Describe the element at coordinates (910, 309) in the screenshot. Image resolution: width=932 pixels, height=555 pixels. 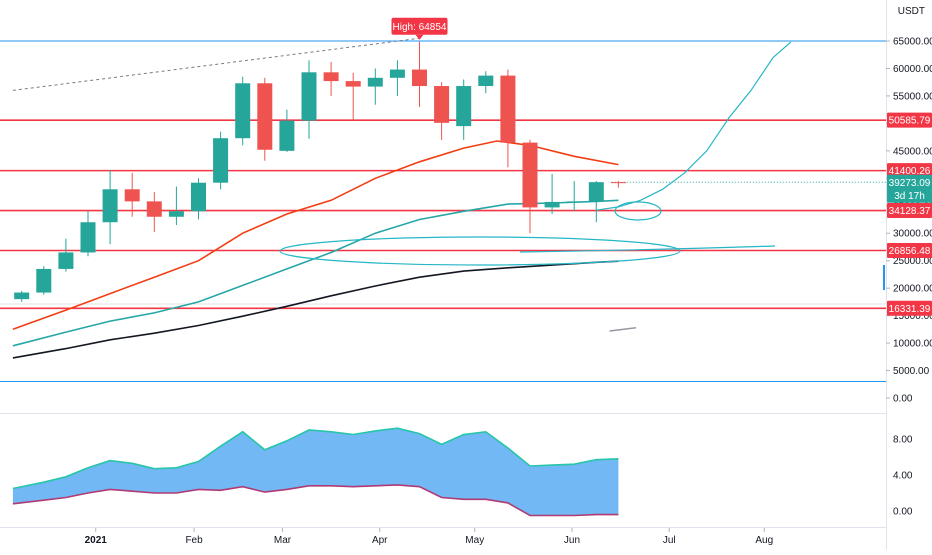
I see `price-tag-label: 16331.39` at that location.